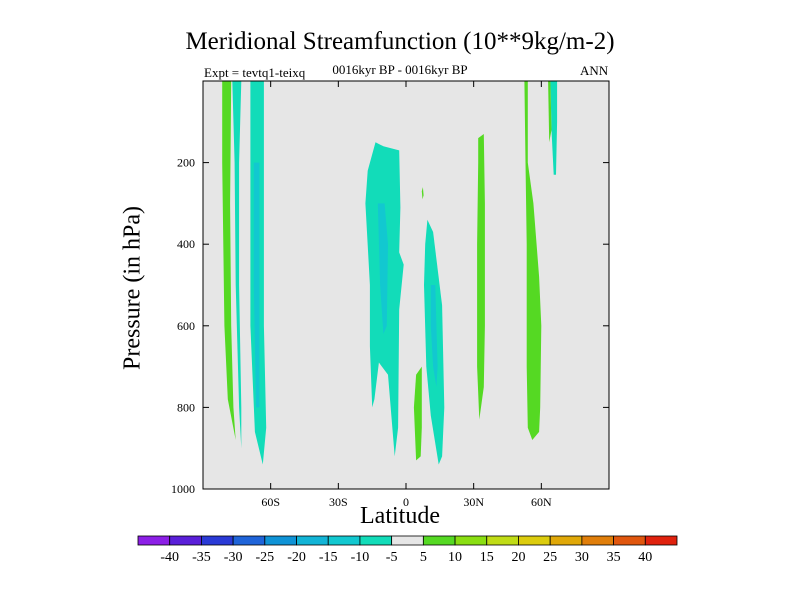  Describe the element at coordinates (594, 70) in the screenshot. I see `season-label: ANN` at that location.